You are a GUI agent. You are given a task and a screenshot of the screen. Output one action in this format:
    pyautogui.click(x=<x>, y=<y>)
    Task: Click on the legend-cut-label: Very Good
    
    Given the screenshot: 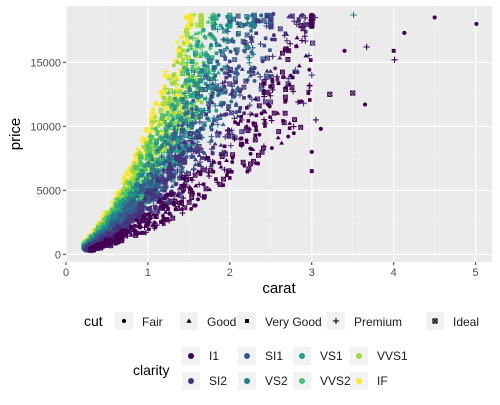 What is the action you would take?
    pyautogui.click(x=293, y=322)
    